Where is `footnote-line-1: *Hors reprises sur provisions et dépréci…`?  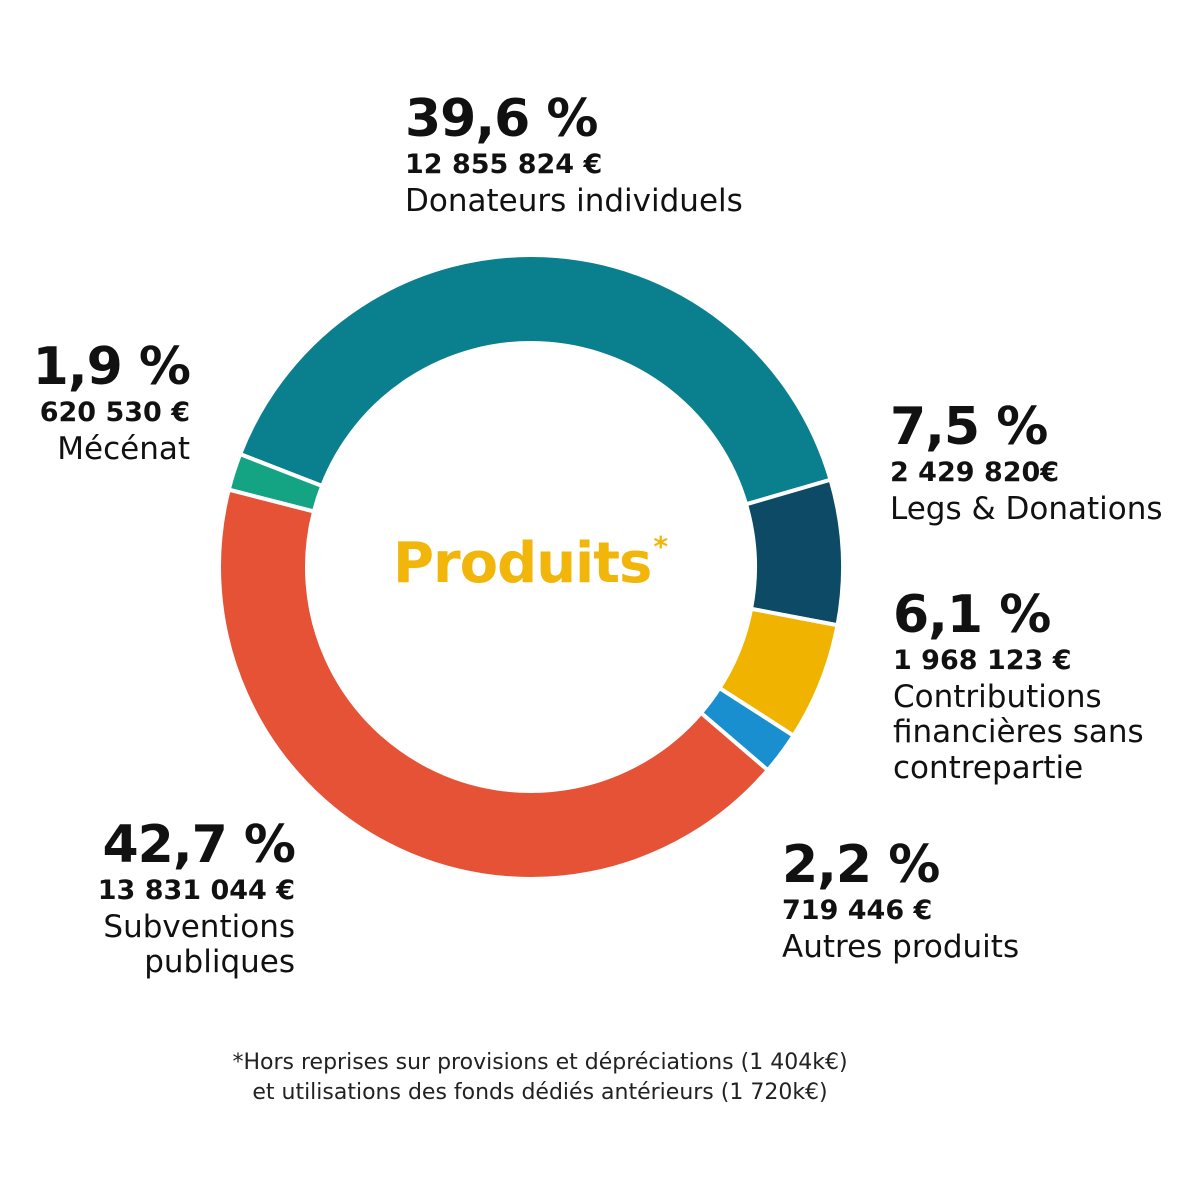
footnote-line-1: *Hors reprises sur provisions et dépréci… is located at coordinates (540, 1062).